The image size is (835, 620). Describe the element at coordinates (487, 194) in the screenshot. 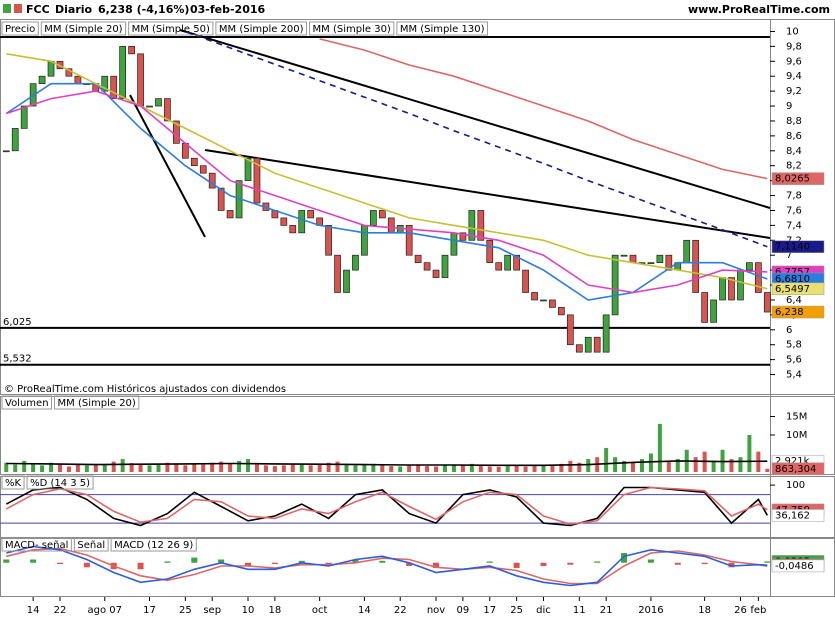

I see `trendline` at that location.